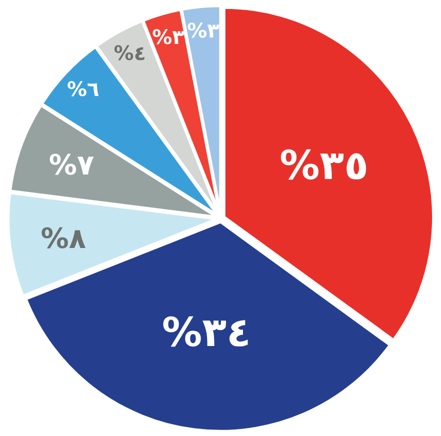 The width and height of the screenshot is (441, 436). Describe the element at coordinates (206, 333) in the screenshot. I see `data-label: %٣٤` at that location.